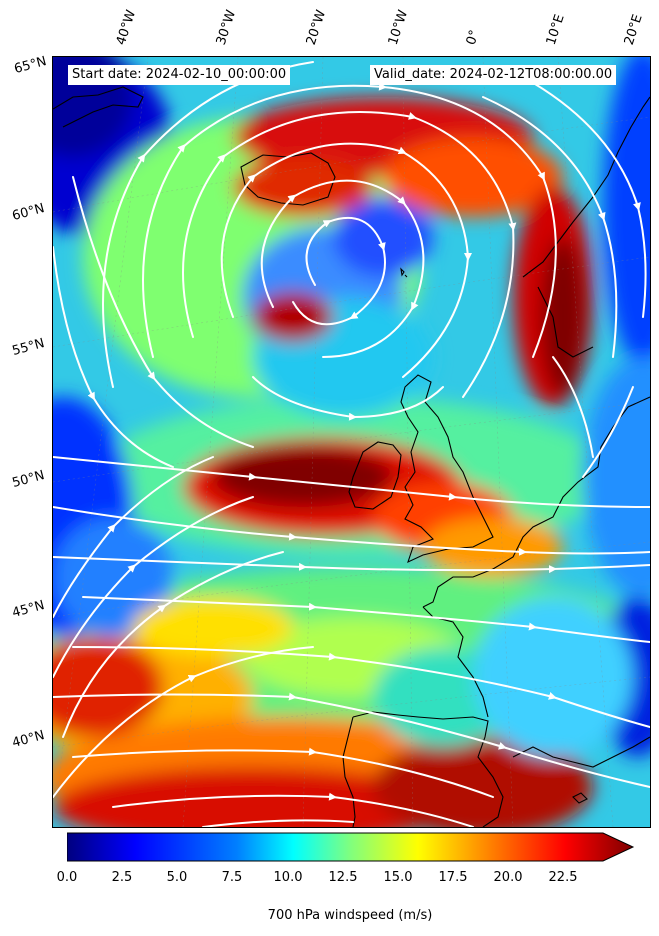 The height and width of the screenshot is (936, 659). Describe the element at coordinates (126, 27) in the screenshot. I see `lon-label: 40°W` at that location.